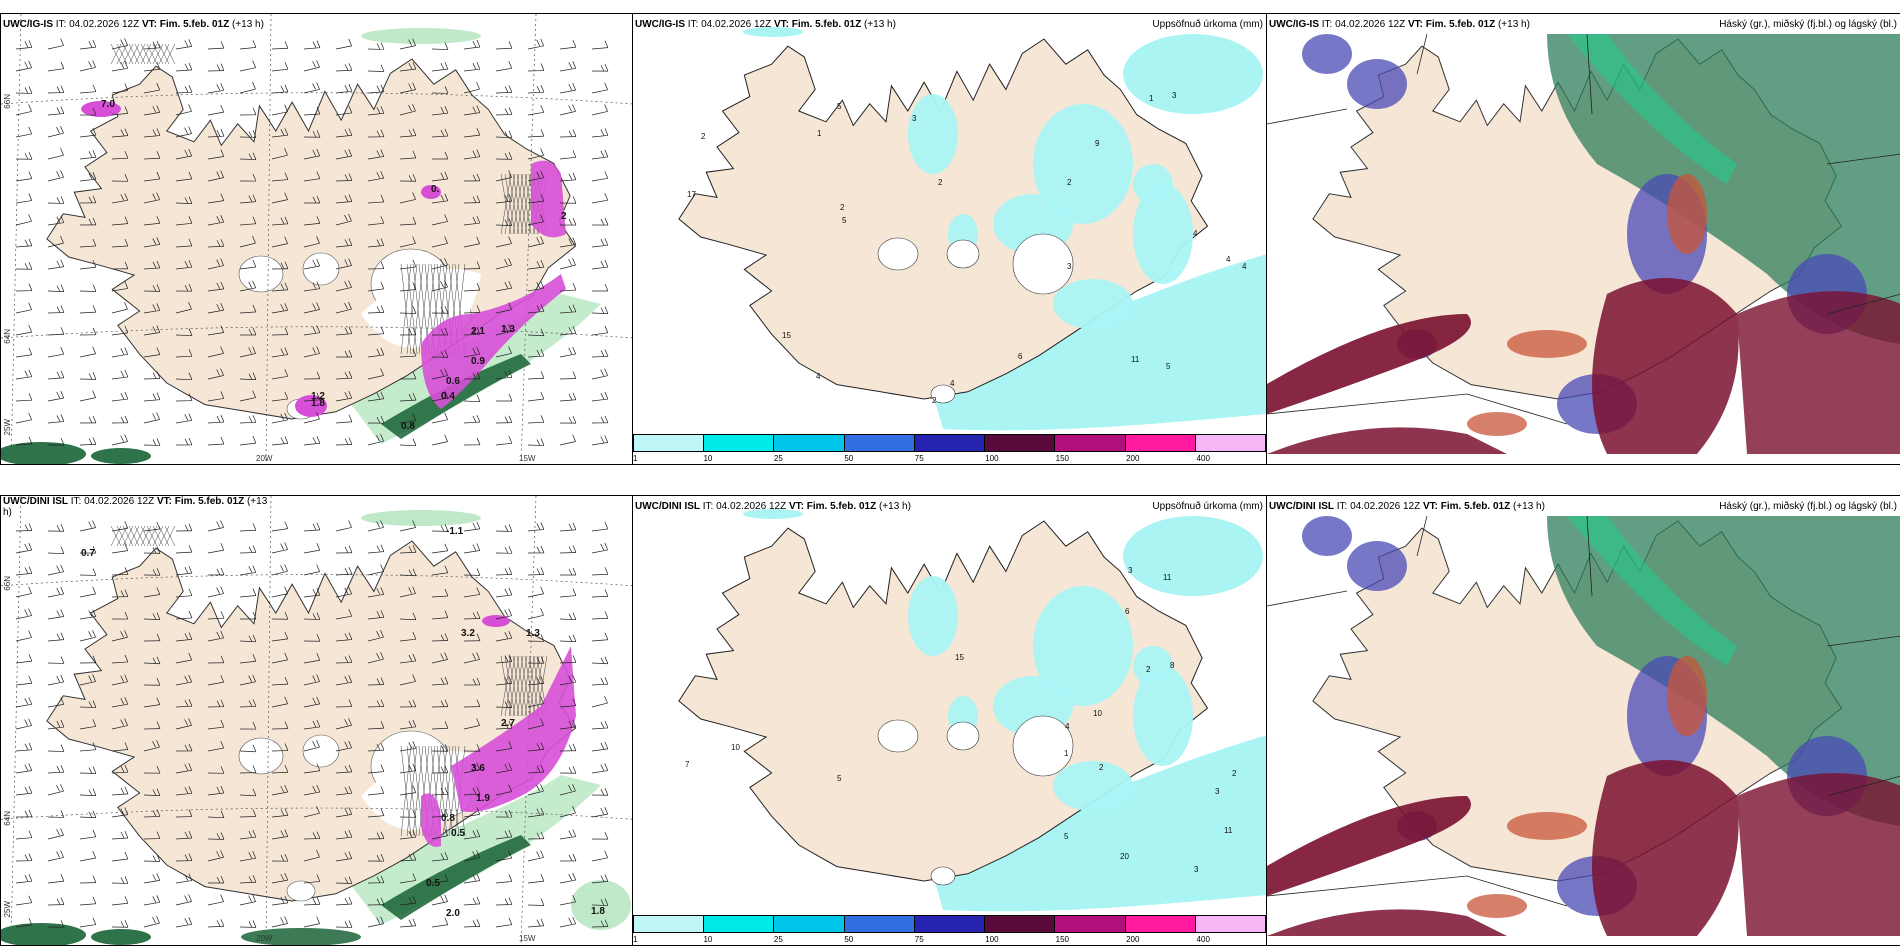 Image resolution: width=1900 pixels, height=950 pixels. What do you see at coordinates (448, 818) in the screenshot?
I see `value-label: 0.8` at bounding box center [448, 818].